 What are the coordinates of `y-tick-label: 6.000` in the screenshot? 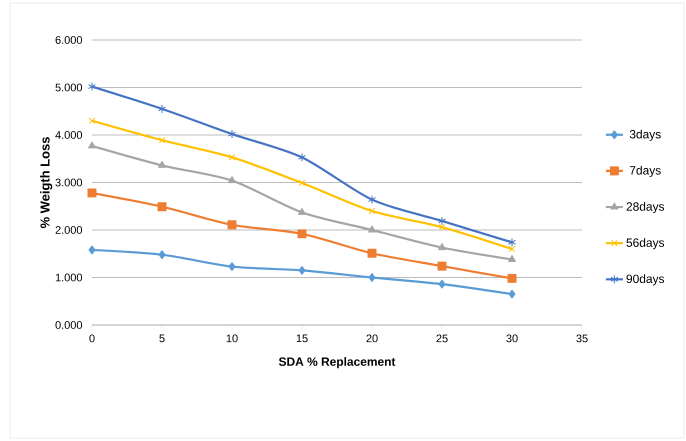 It's located at (69, 40).